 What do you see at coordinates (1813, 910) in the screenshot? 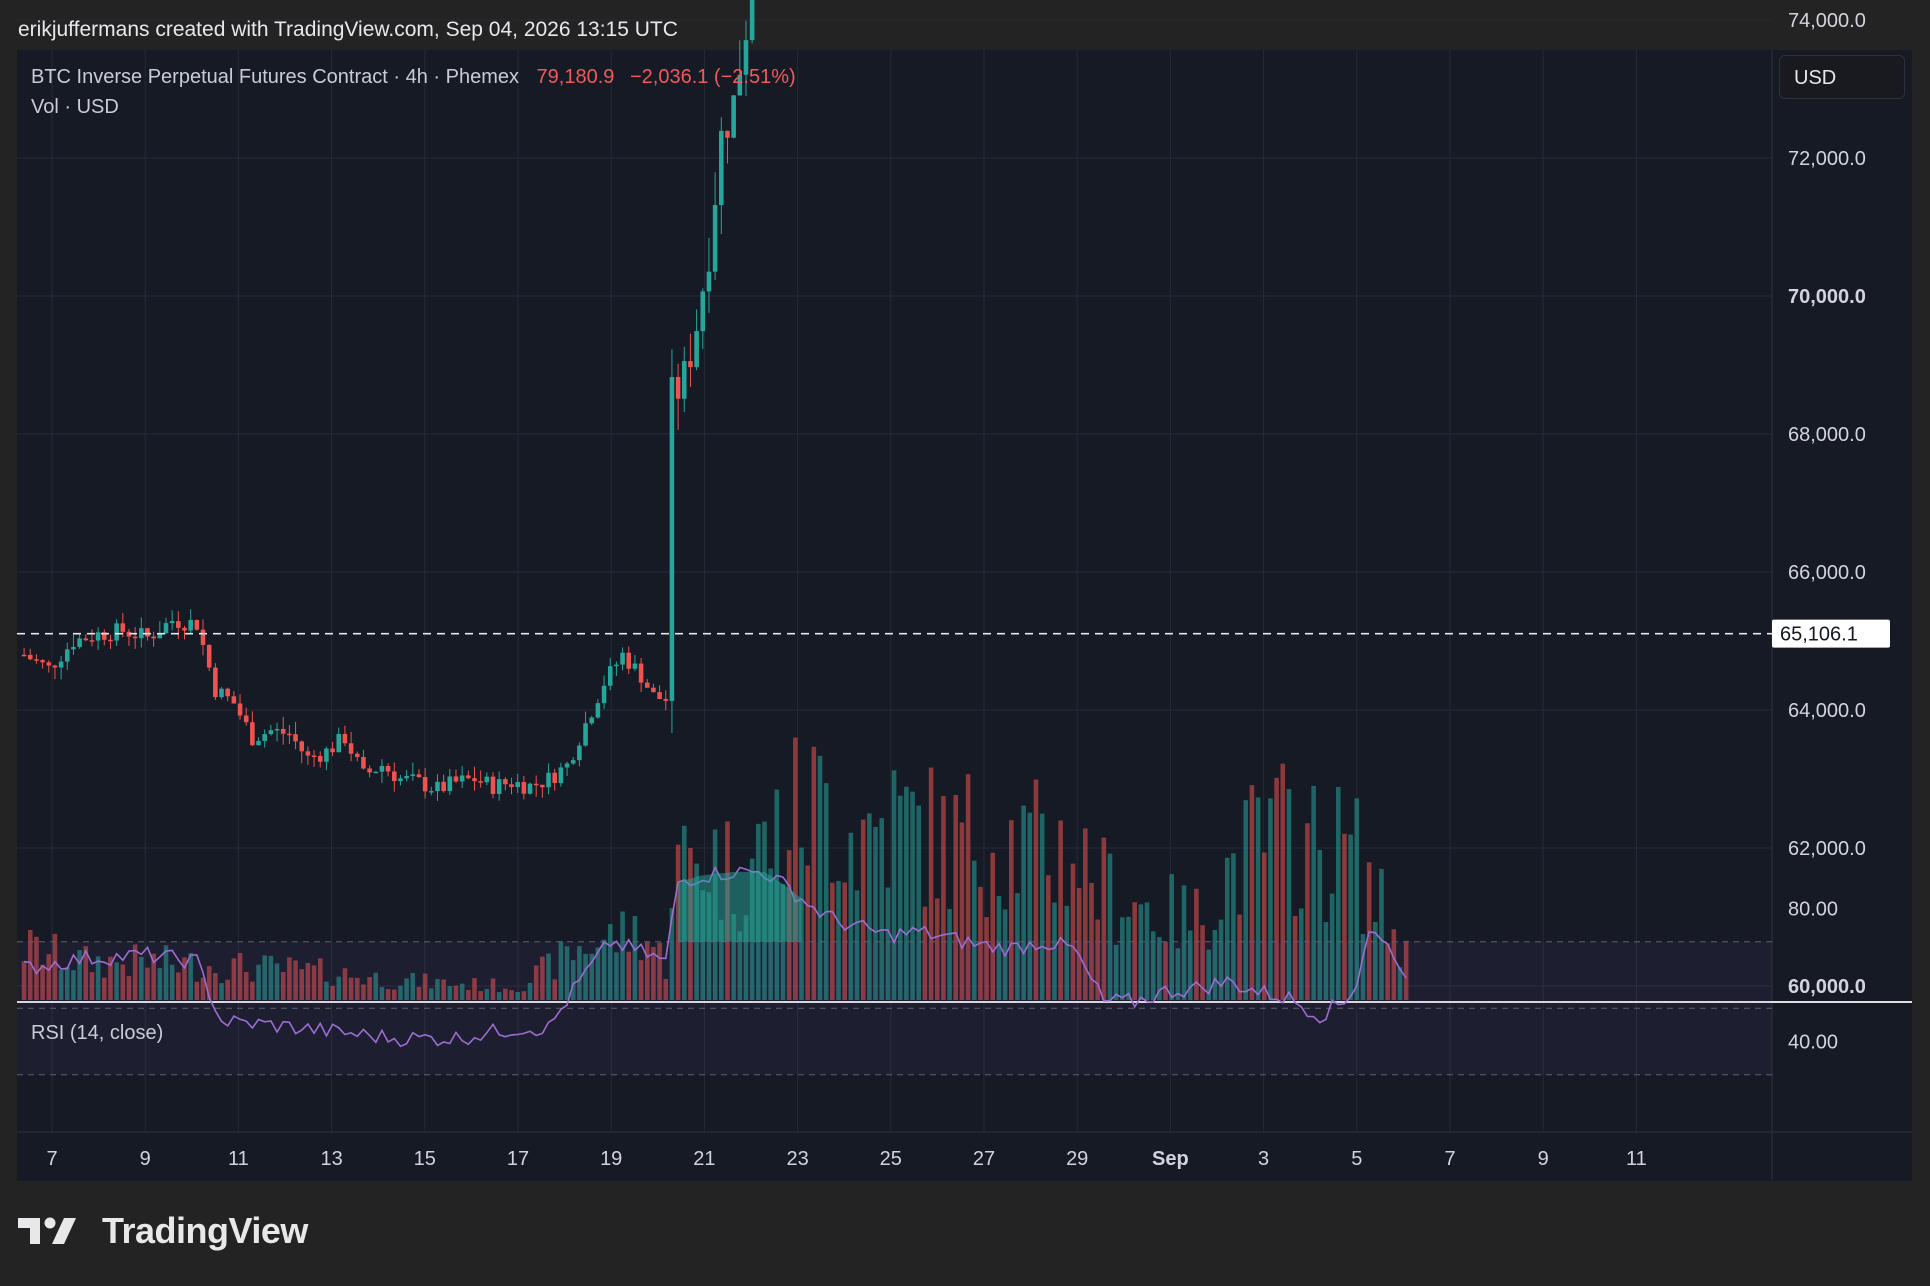
I see `rsi-axis-label: 80.00` at bounding box center [1813, 910].